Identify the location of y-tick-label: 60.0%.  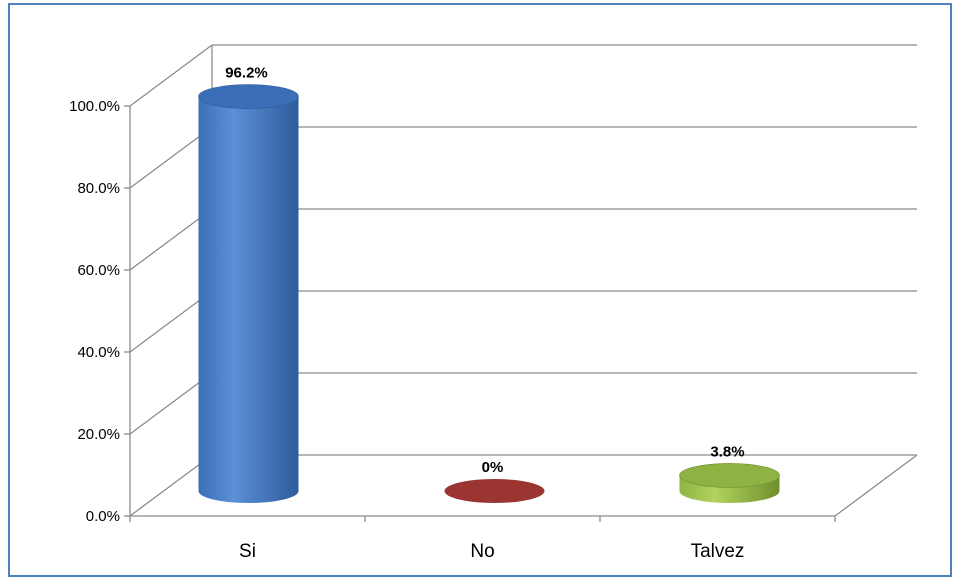
(98, 270).